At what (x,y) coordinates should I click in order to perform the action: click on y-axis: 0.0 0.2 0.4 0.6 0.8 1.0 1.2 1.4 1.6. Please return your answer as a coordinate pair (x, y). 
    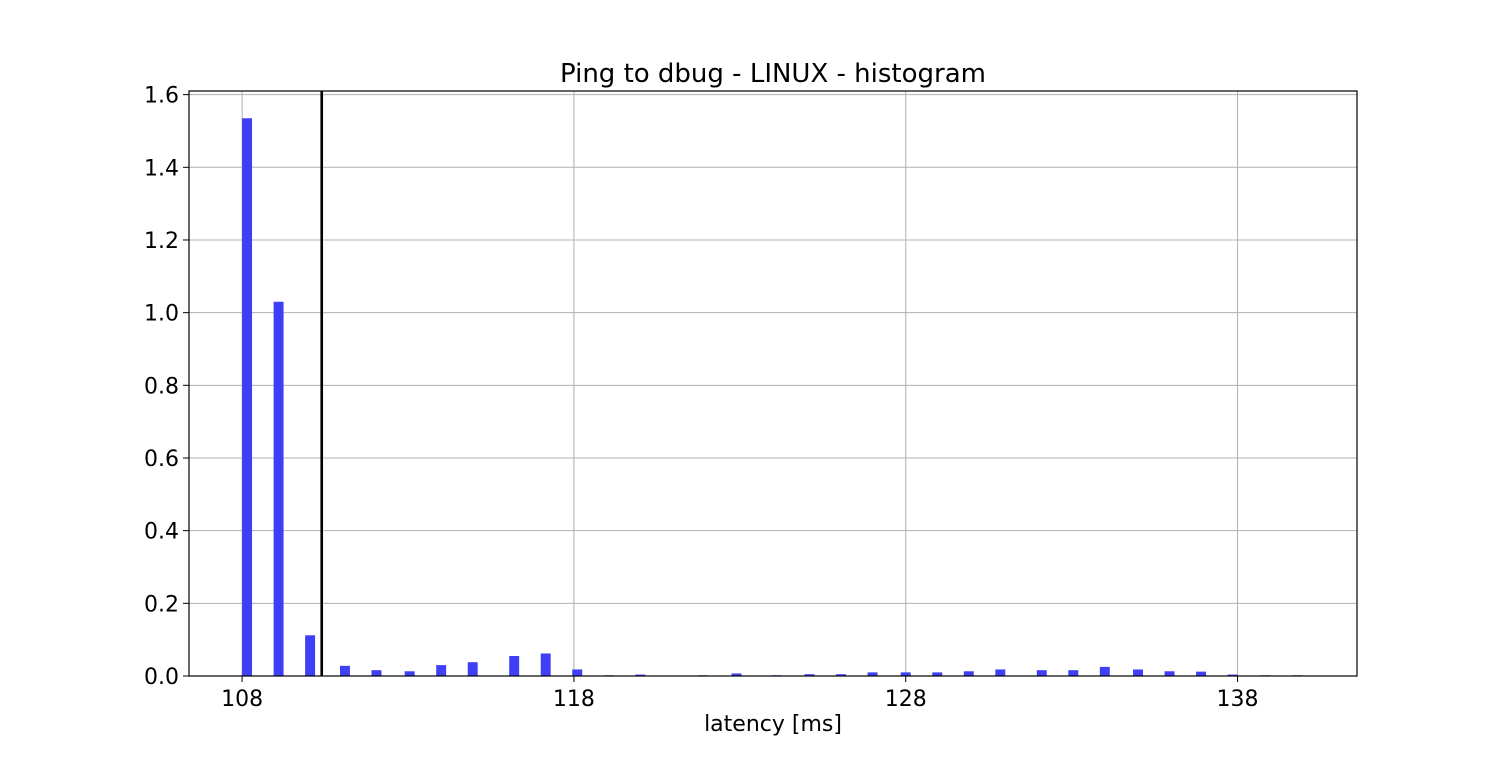
    Looking at the image, I should click on (166, 387).